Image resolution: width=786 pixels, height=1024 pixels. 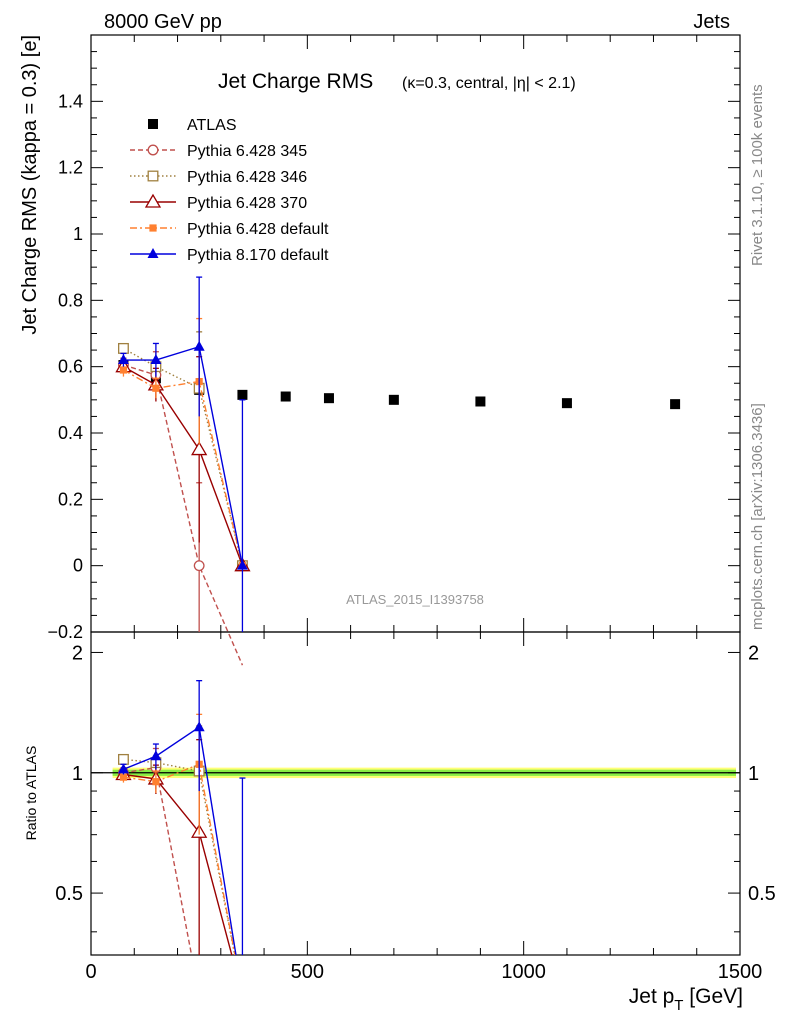 I want to click on legend-marker-py370, so click(x=153, y=200).